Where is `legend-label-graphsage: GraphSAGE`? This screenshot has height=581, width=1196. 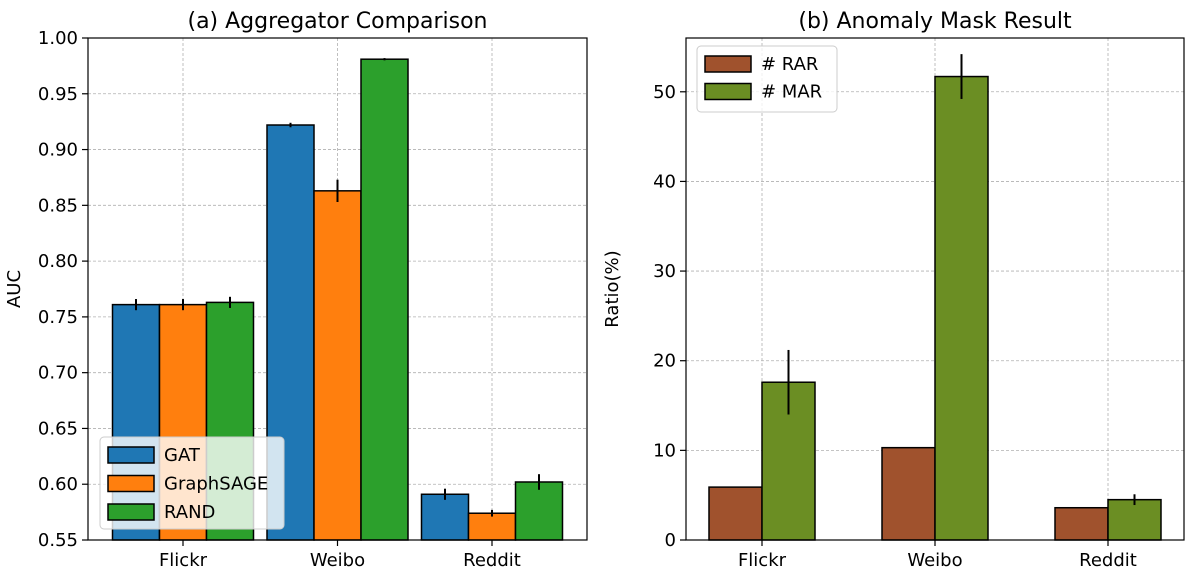
legend-label-graphsage: GraphSAGE is located at coordinates (216, 484).